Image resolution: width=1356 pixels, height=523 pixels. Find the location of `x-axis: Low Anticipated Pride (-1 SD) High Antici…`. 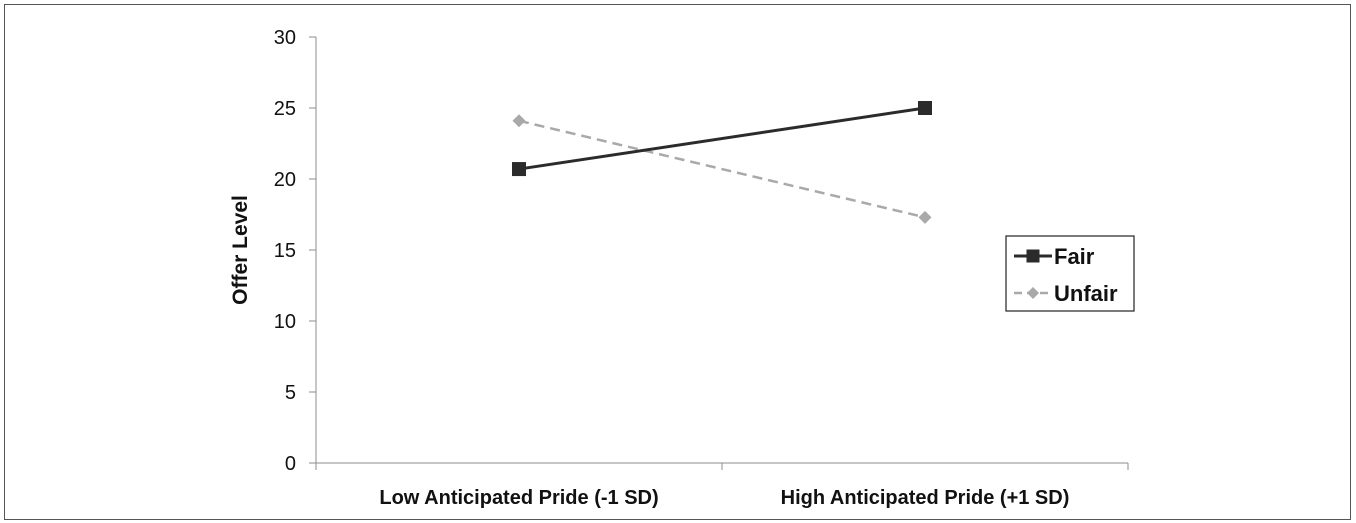

x-axis: Low Anticipated Pride (-1 SD) High Antici… is located at coordinates (722, 485).